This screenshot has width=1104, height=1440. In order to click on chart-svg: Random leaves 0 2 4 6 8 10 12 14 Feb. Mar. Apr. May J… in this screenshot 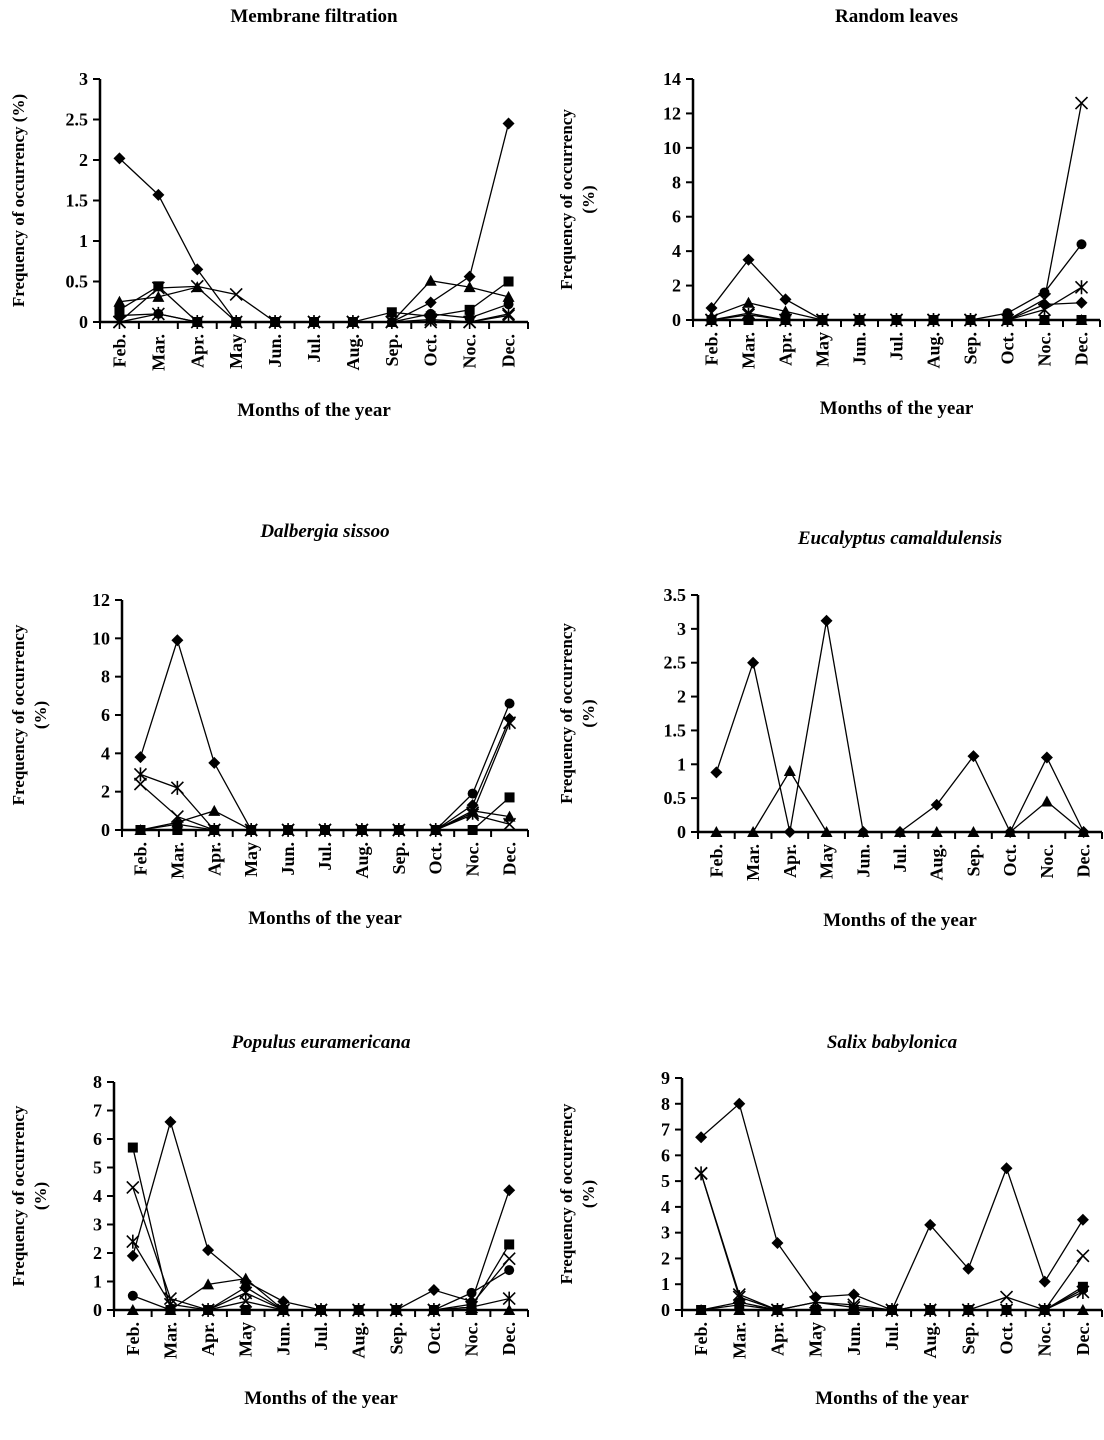, I will do `click(829, 212)`.